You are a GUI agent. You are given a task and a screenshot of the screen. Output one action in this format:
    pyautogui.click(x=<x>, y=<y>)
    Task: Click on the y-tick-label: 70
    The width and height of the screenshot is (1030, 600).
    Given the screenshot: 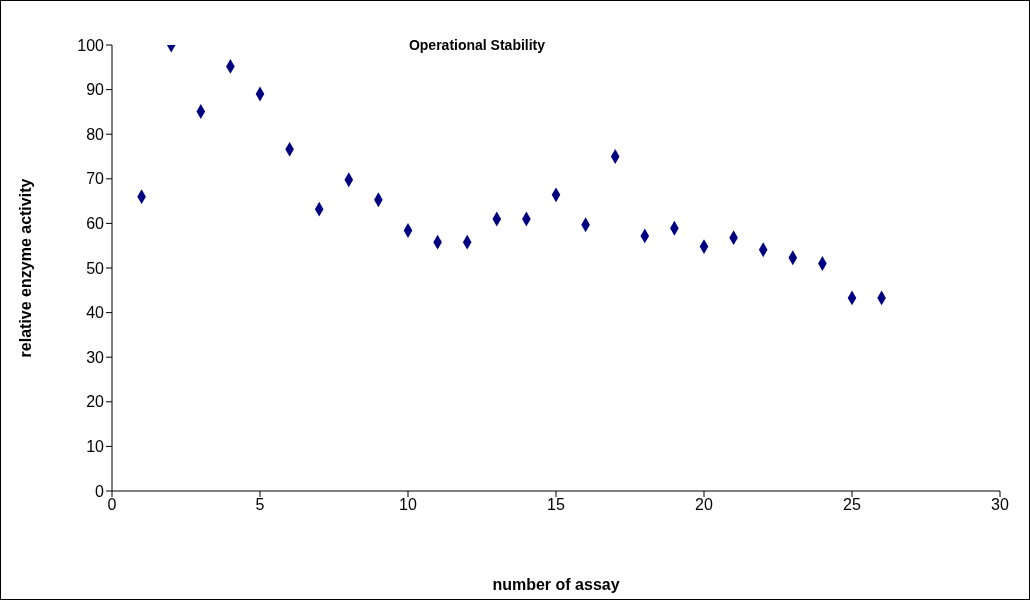 What is the action you would take?
    pyautogui.click(x=95, y=179)
    